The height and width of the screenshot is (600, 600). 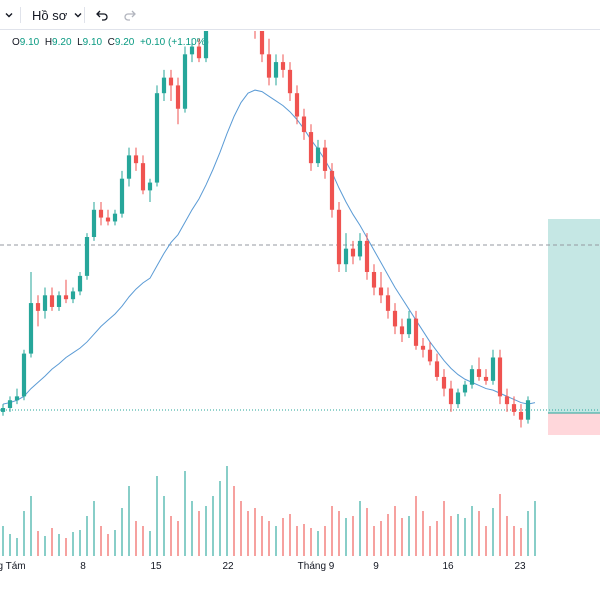 What do you see at coordinates (520, 566) in the screenshot?
I see `x-tick-label: 23` at bounding box center [520, 566].